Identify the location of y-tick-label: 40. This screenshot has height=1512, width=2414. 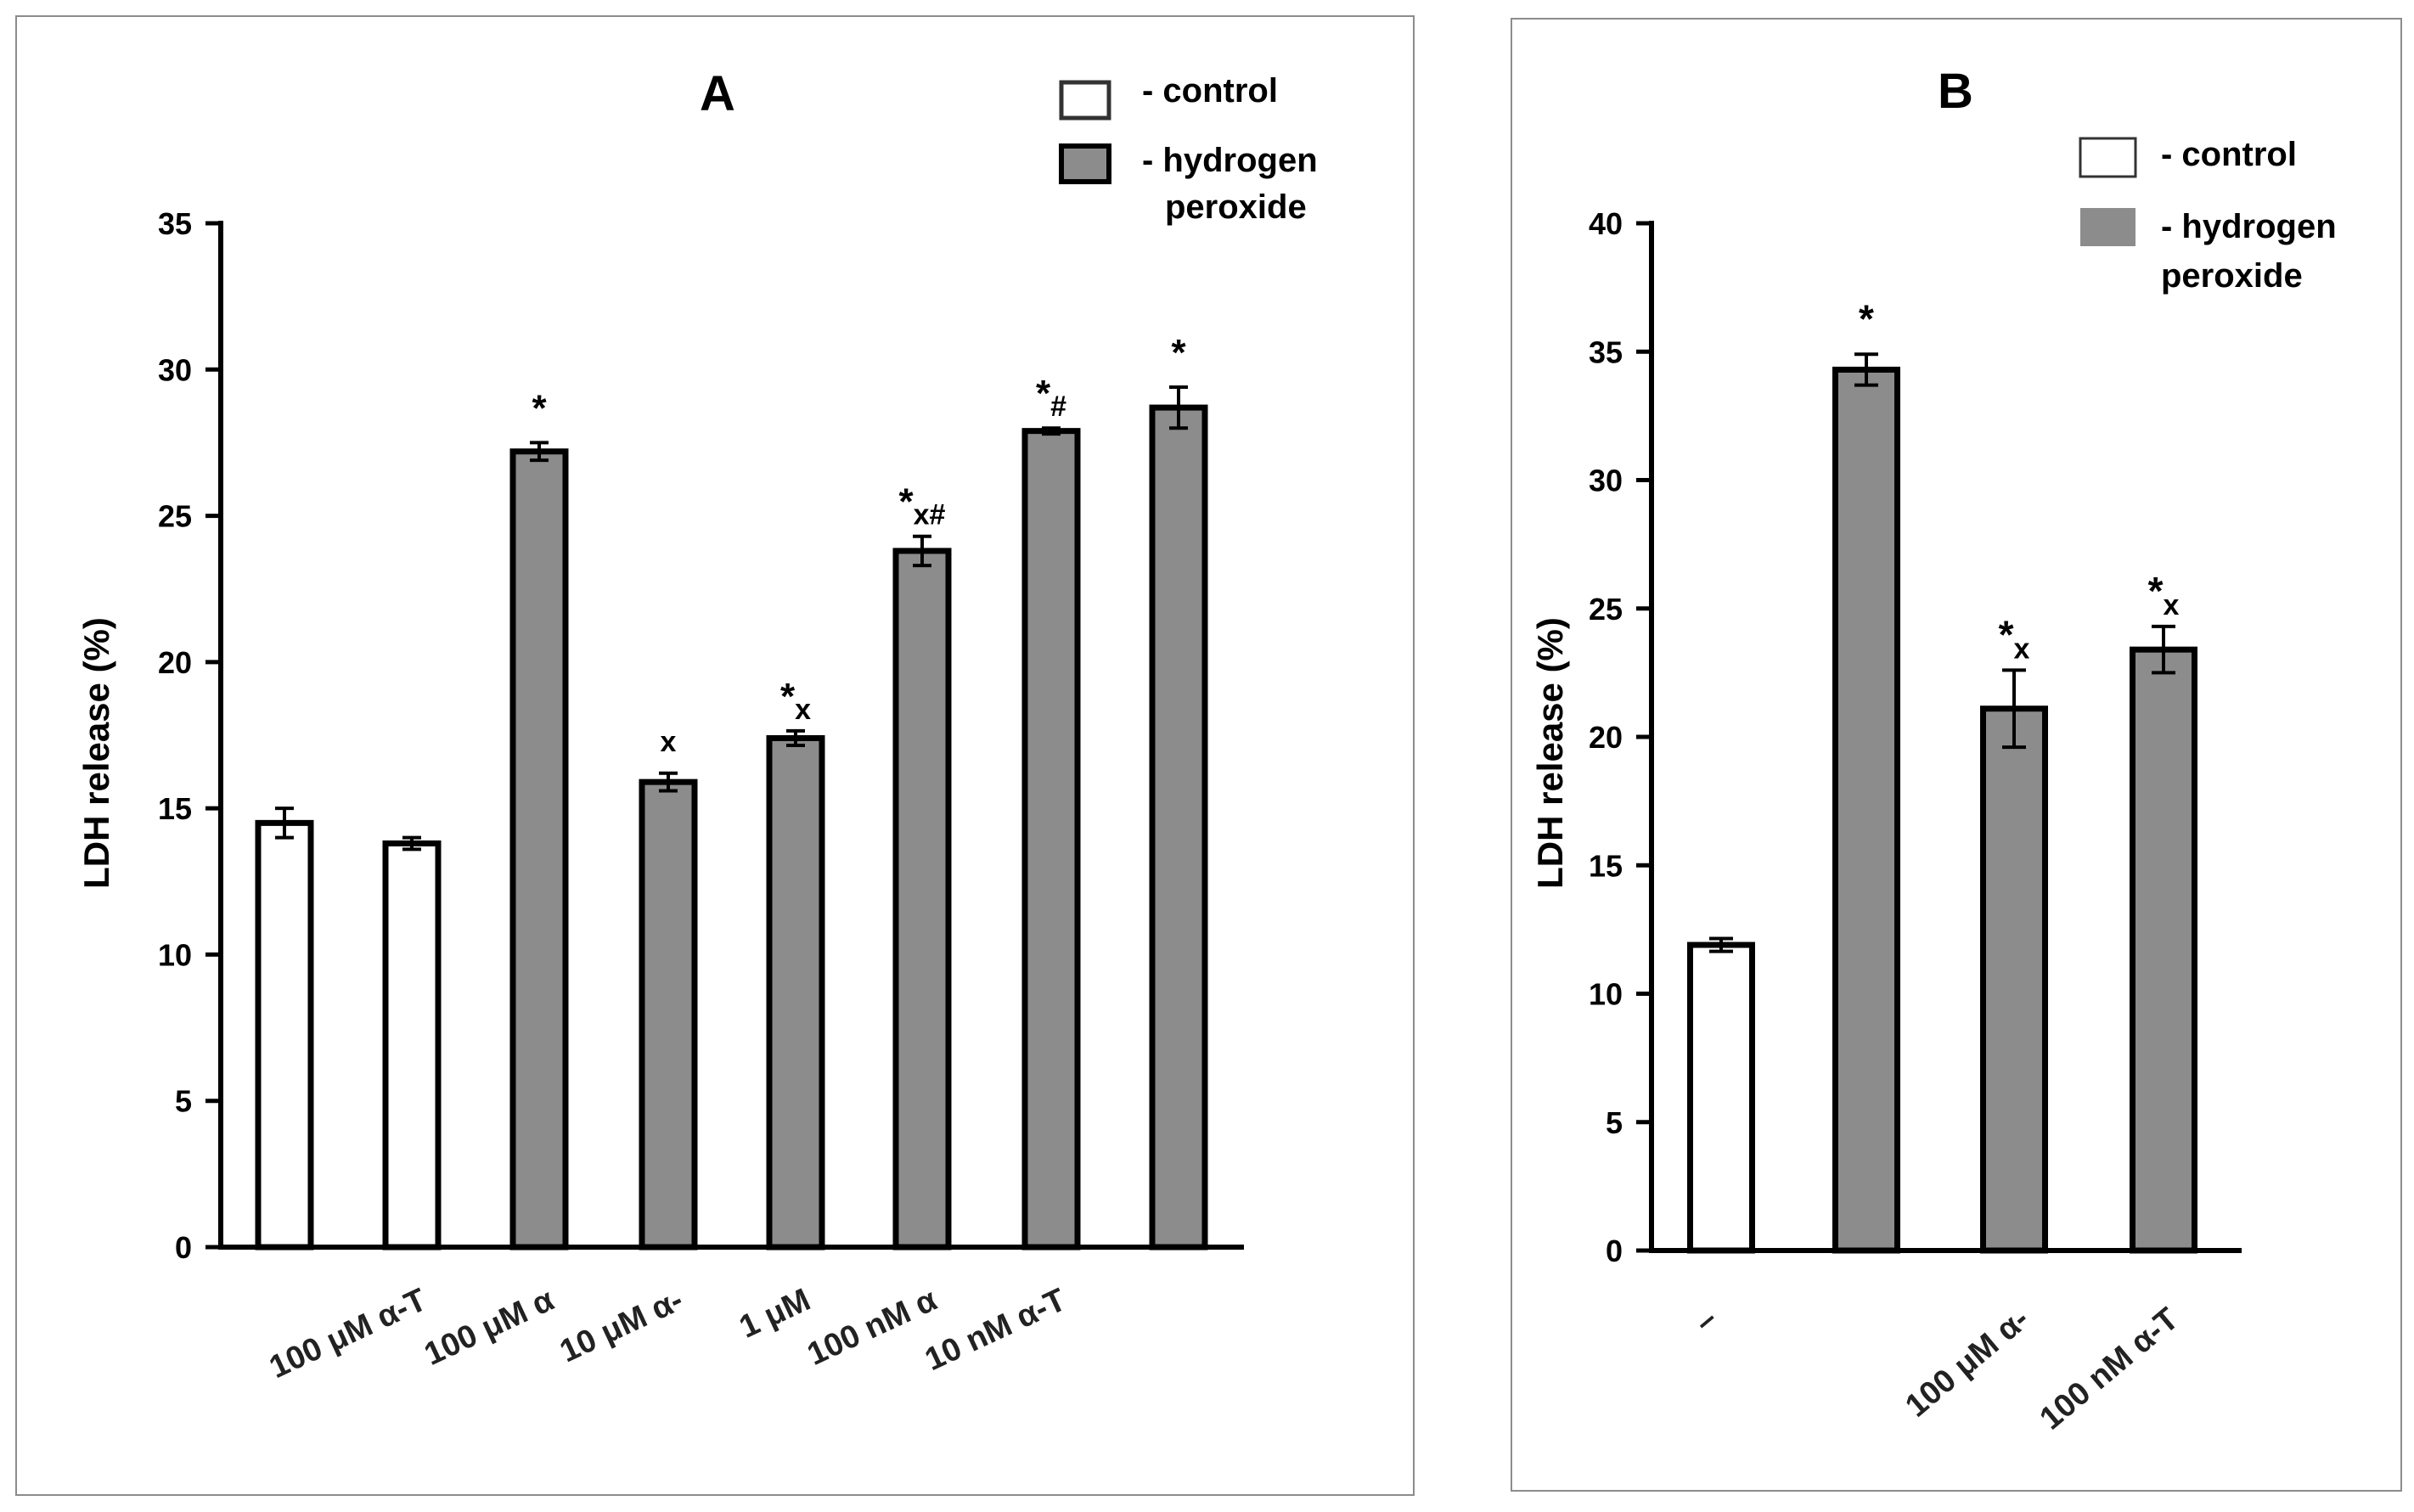
(1606, 224).